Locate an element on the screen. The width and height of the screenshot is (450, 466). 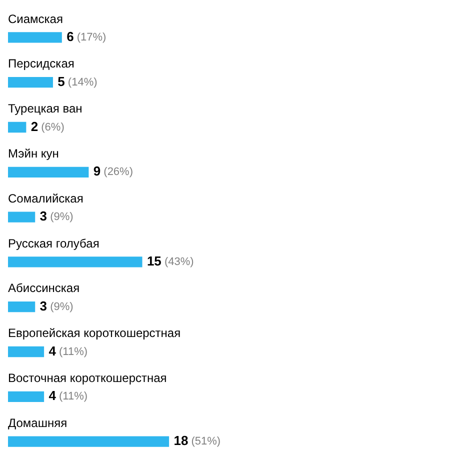
data-label: 9 (26%) is located at coordinates (113, 171).